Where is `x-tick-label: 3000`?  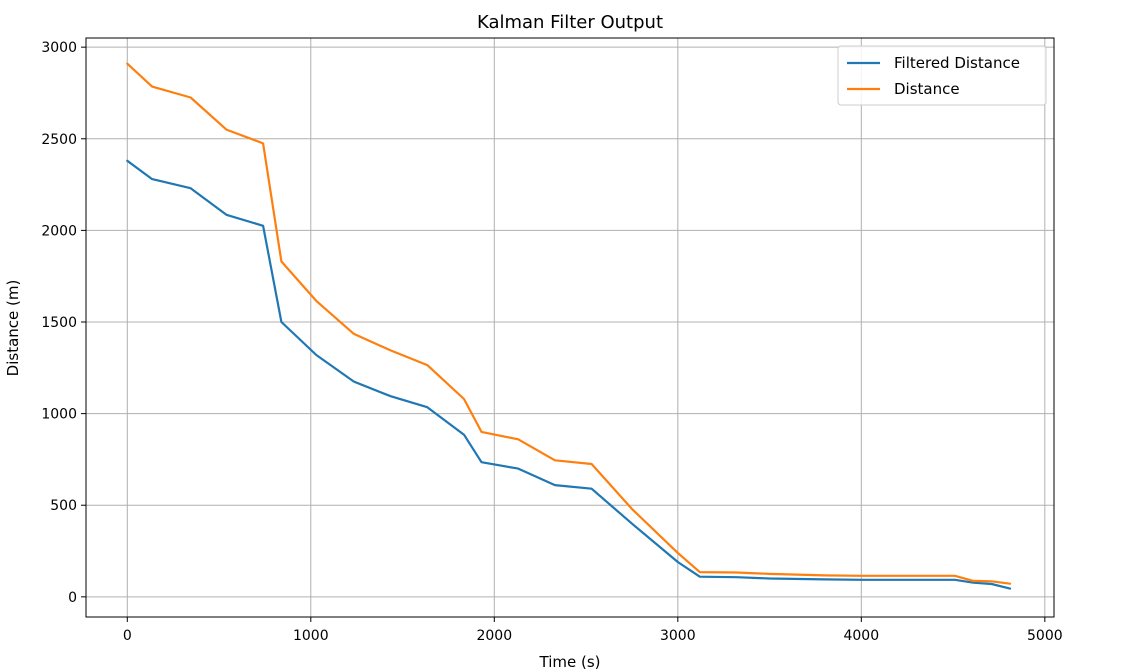
x-tick-label: 3000 is located at coordinates (678, 636).